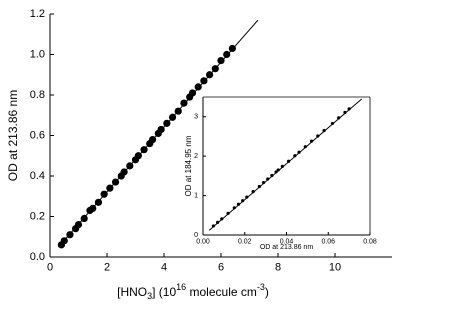 The image size is (474, 322). Describe the element at coordinates (328, 241) in the screenshot. I see `x-tick-label: 0.06` at that location.